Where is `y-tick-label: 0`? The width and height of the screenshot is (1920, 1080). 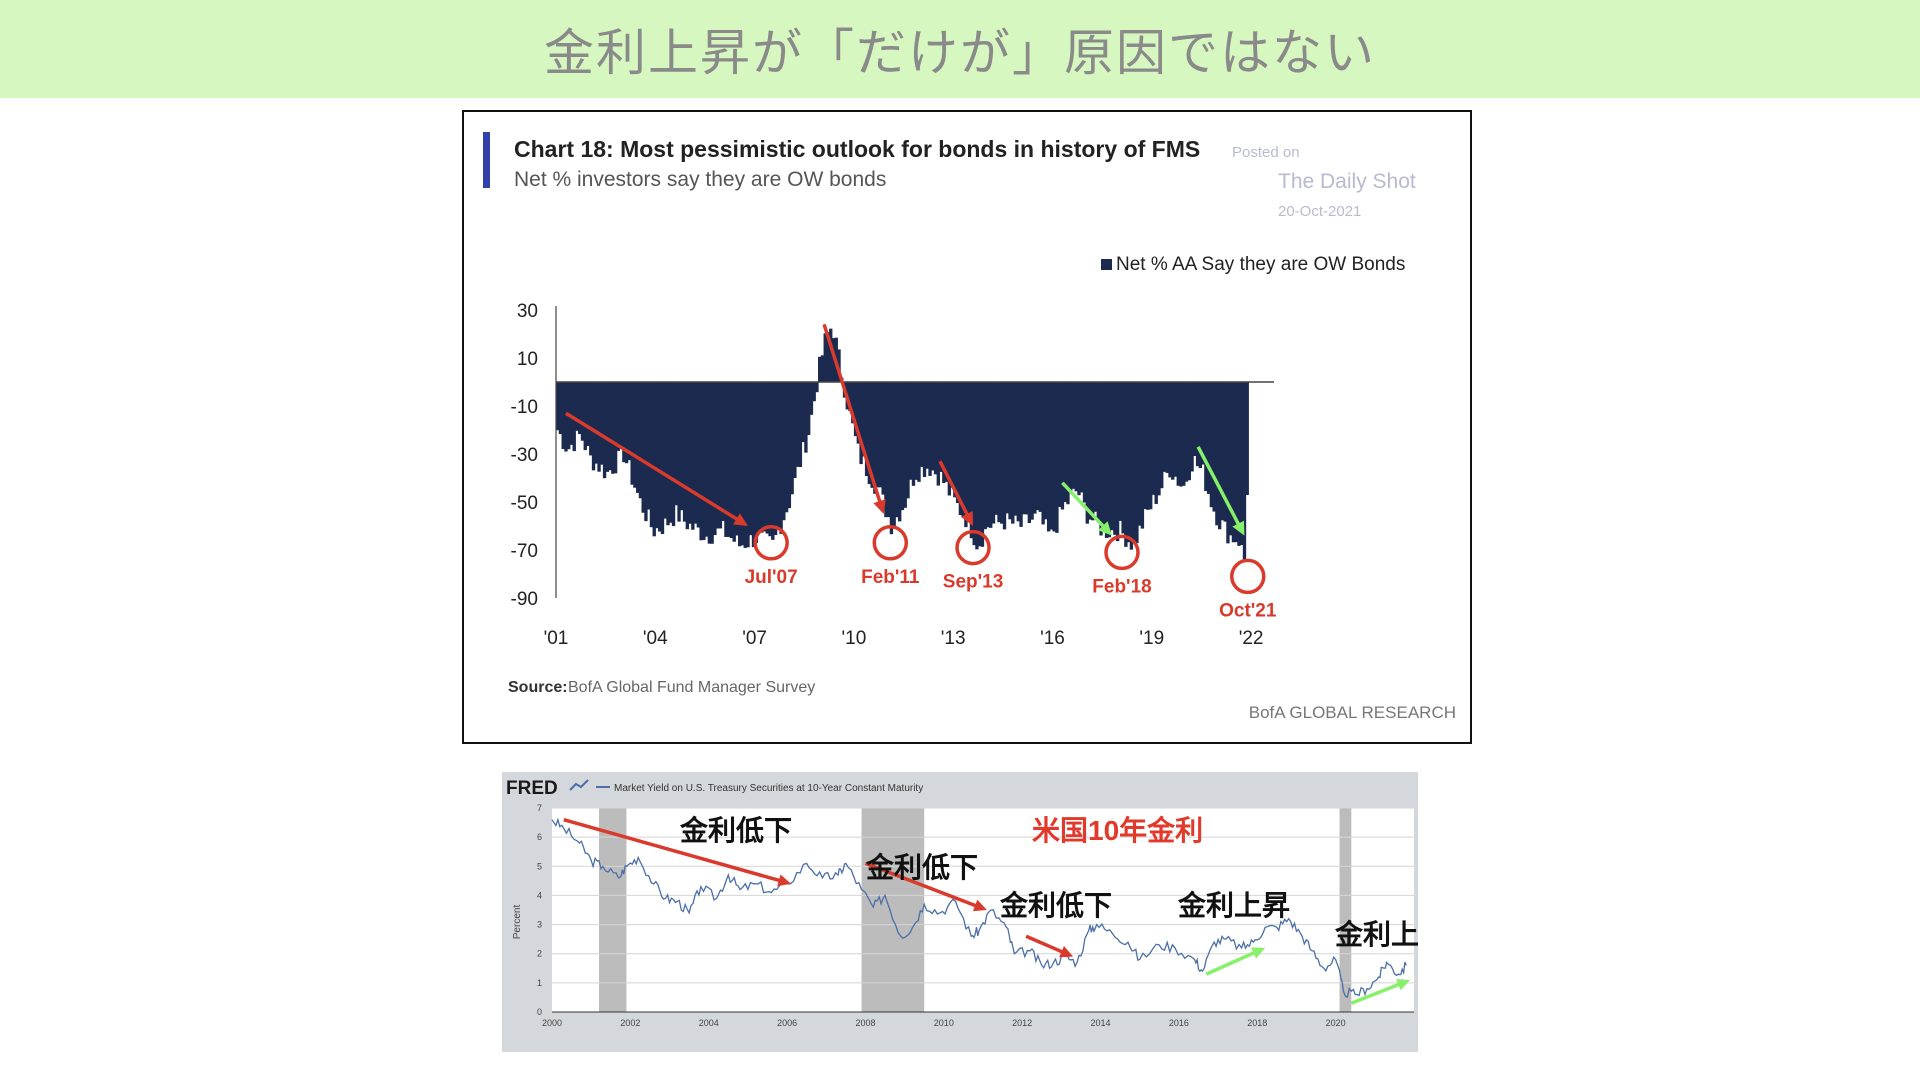
y-tick-label: 0 is located at coordinates (539, 1012).